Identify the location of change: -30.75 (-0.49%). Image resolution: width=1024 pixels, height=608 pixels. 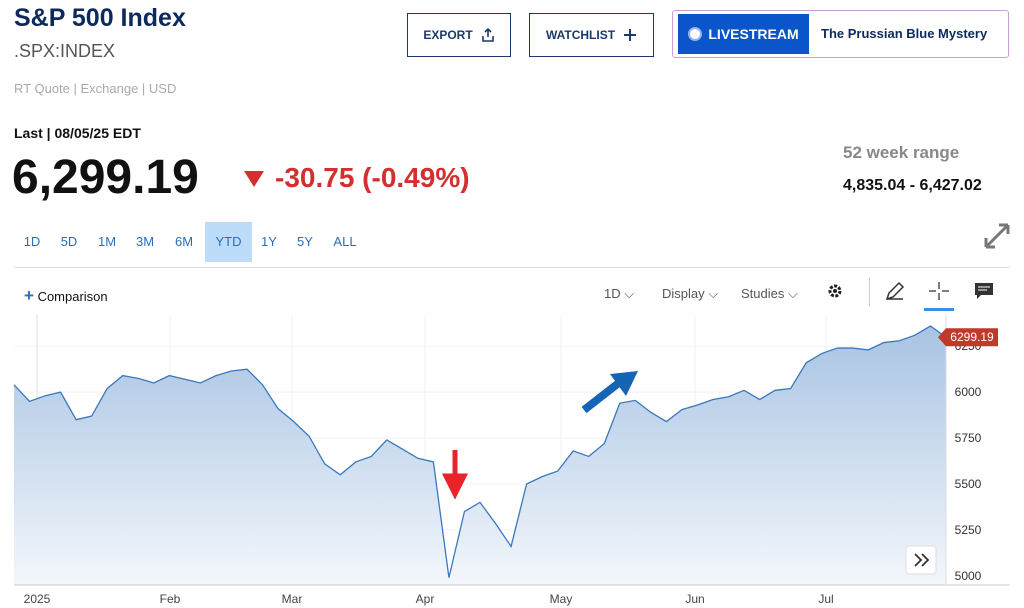
(372, 177).